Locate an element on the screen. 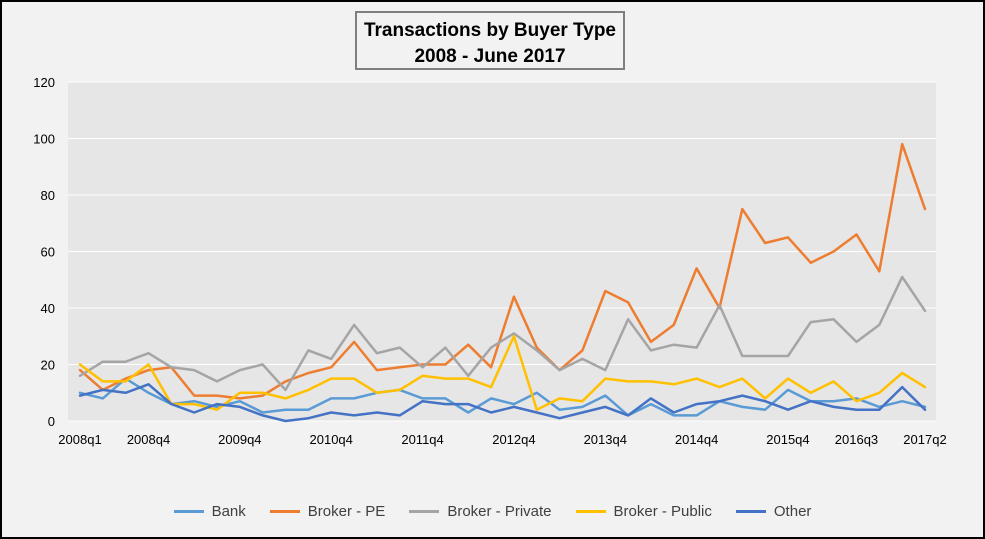  x-tick-label: 2012q4 is located at coordinates (513, 439).